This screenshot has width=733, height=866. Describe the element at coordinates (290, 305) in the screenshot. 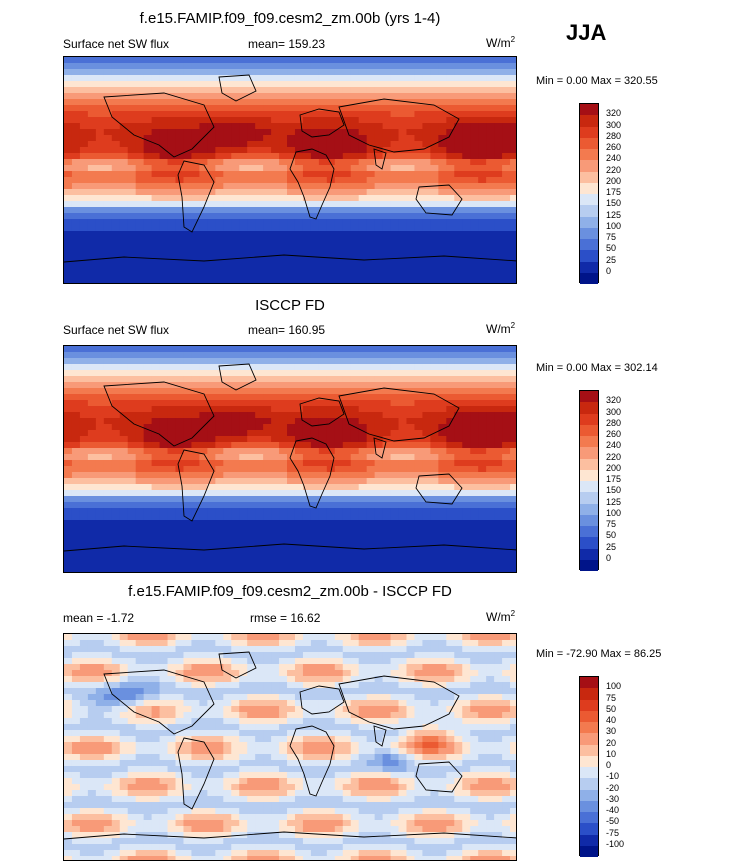

I see `panel2-title: ISCCP FD` at that location.